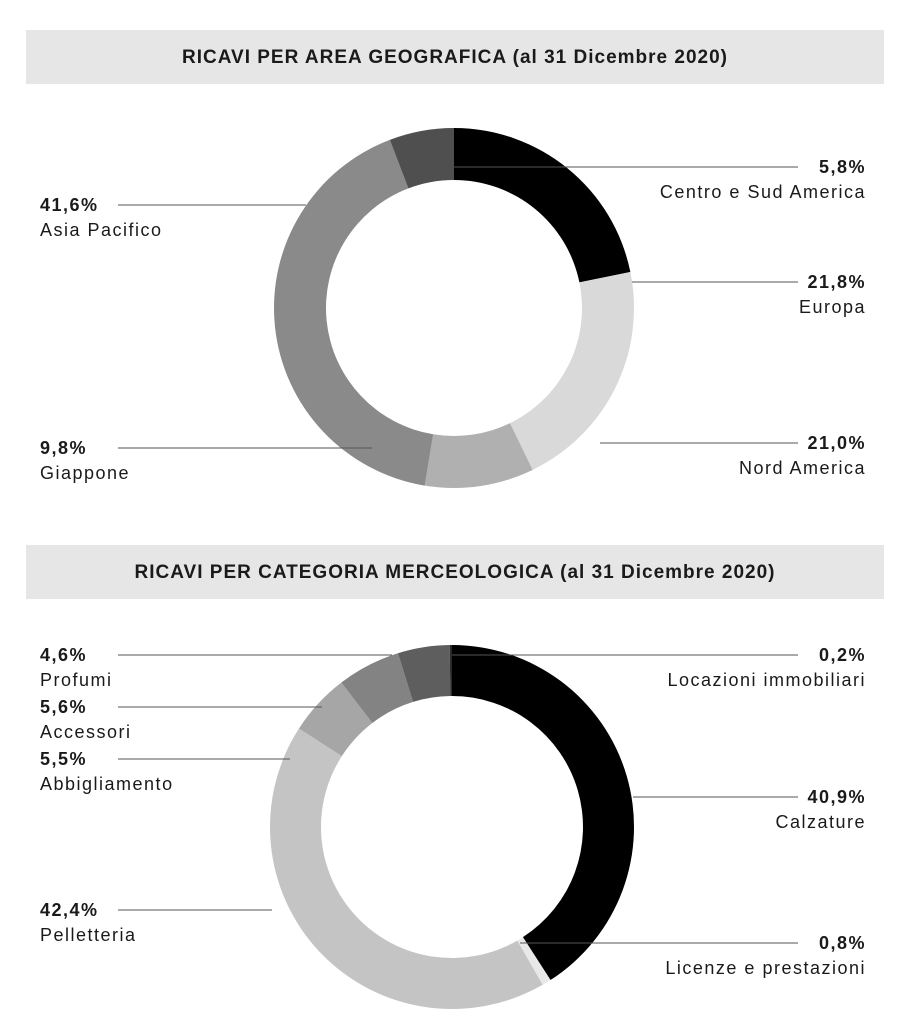 This screenshot has width=900, height=1022. Describe the element at coordinates (659, 667) in the screenshot. I see `label-group-locazioni-immobiliari: 0,2% Locazioni immobiliari` at that location.